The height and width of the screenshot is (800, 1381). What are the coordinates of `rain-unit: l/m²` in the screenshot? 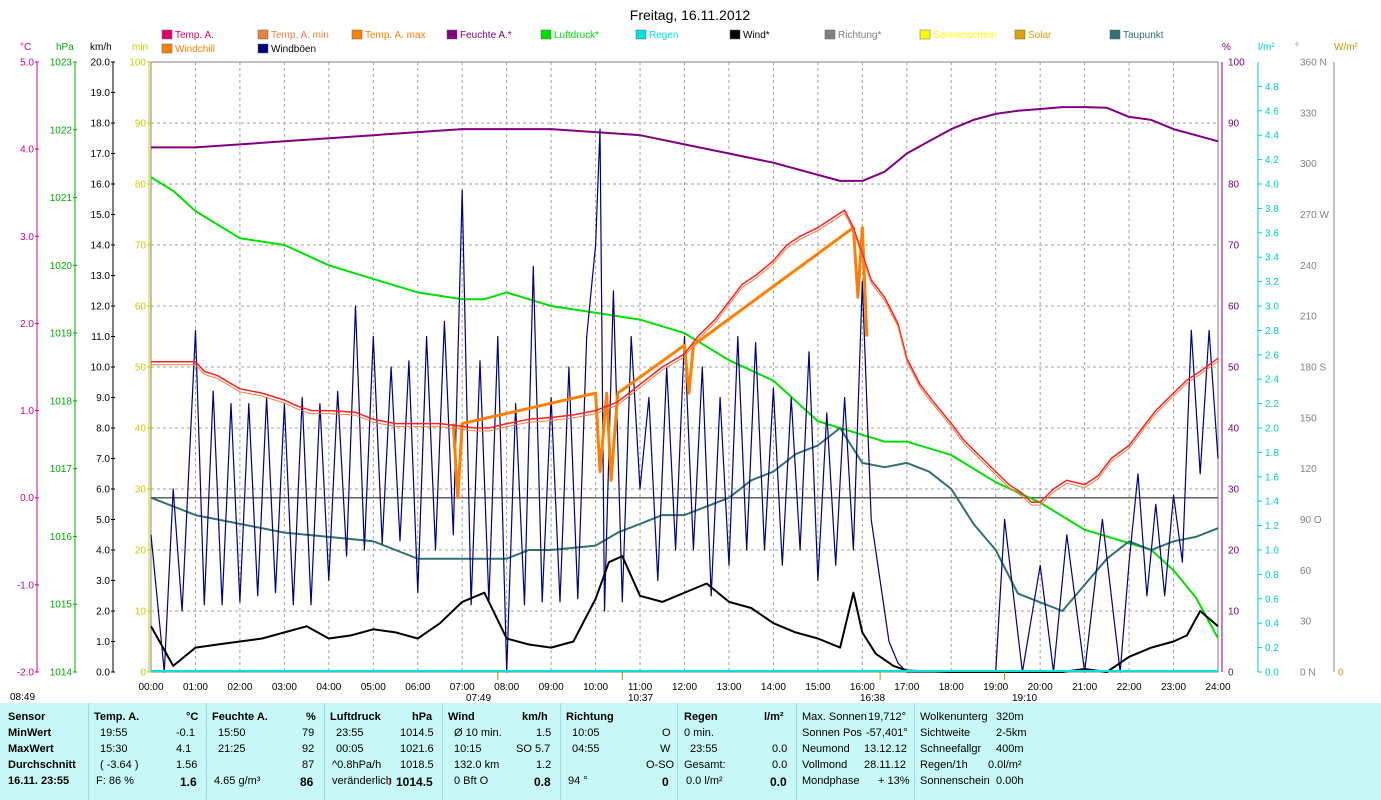 It's located at (774, 717).